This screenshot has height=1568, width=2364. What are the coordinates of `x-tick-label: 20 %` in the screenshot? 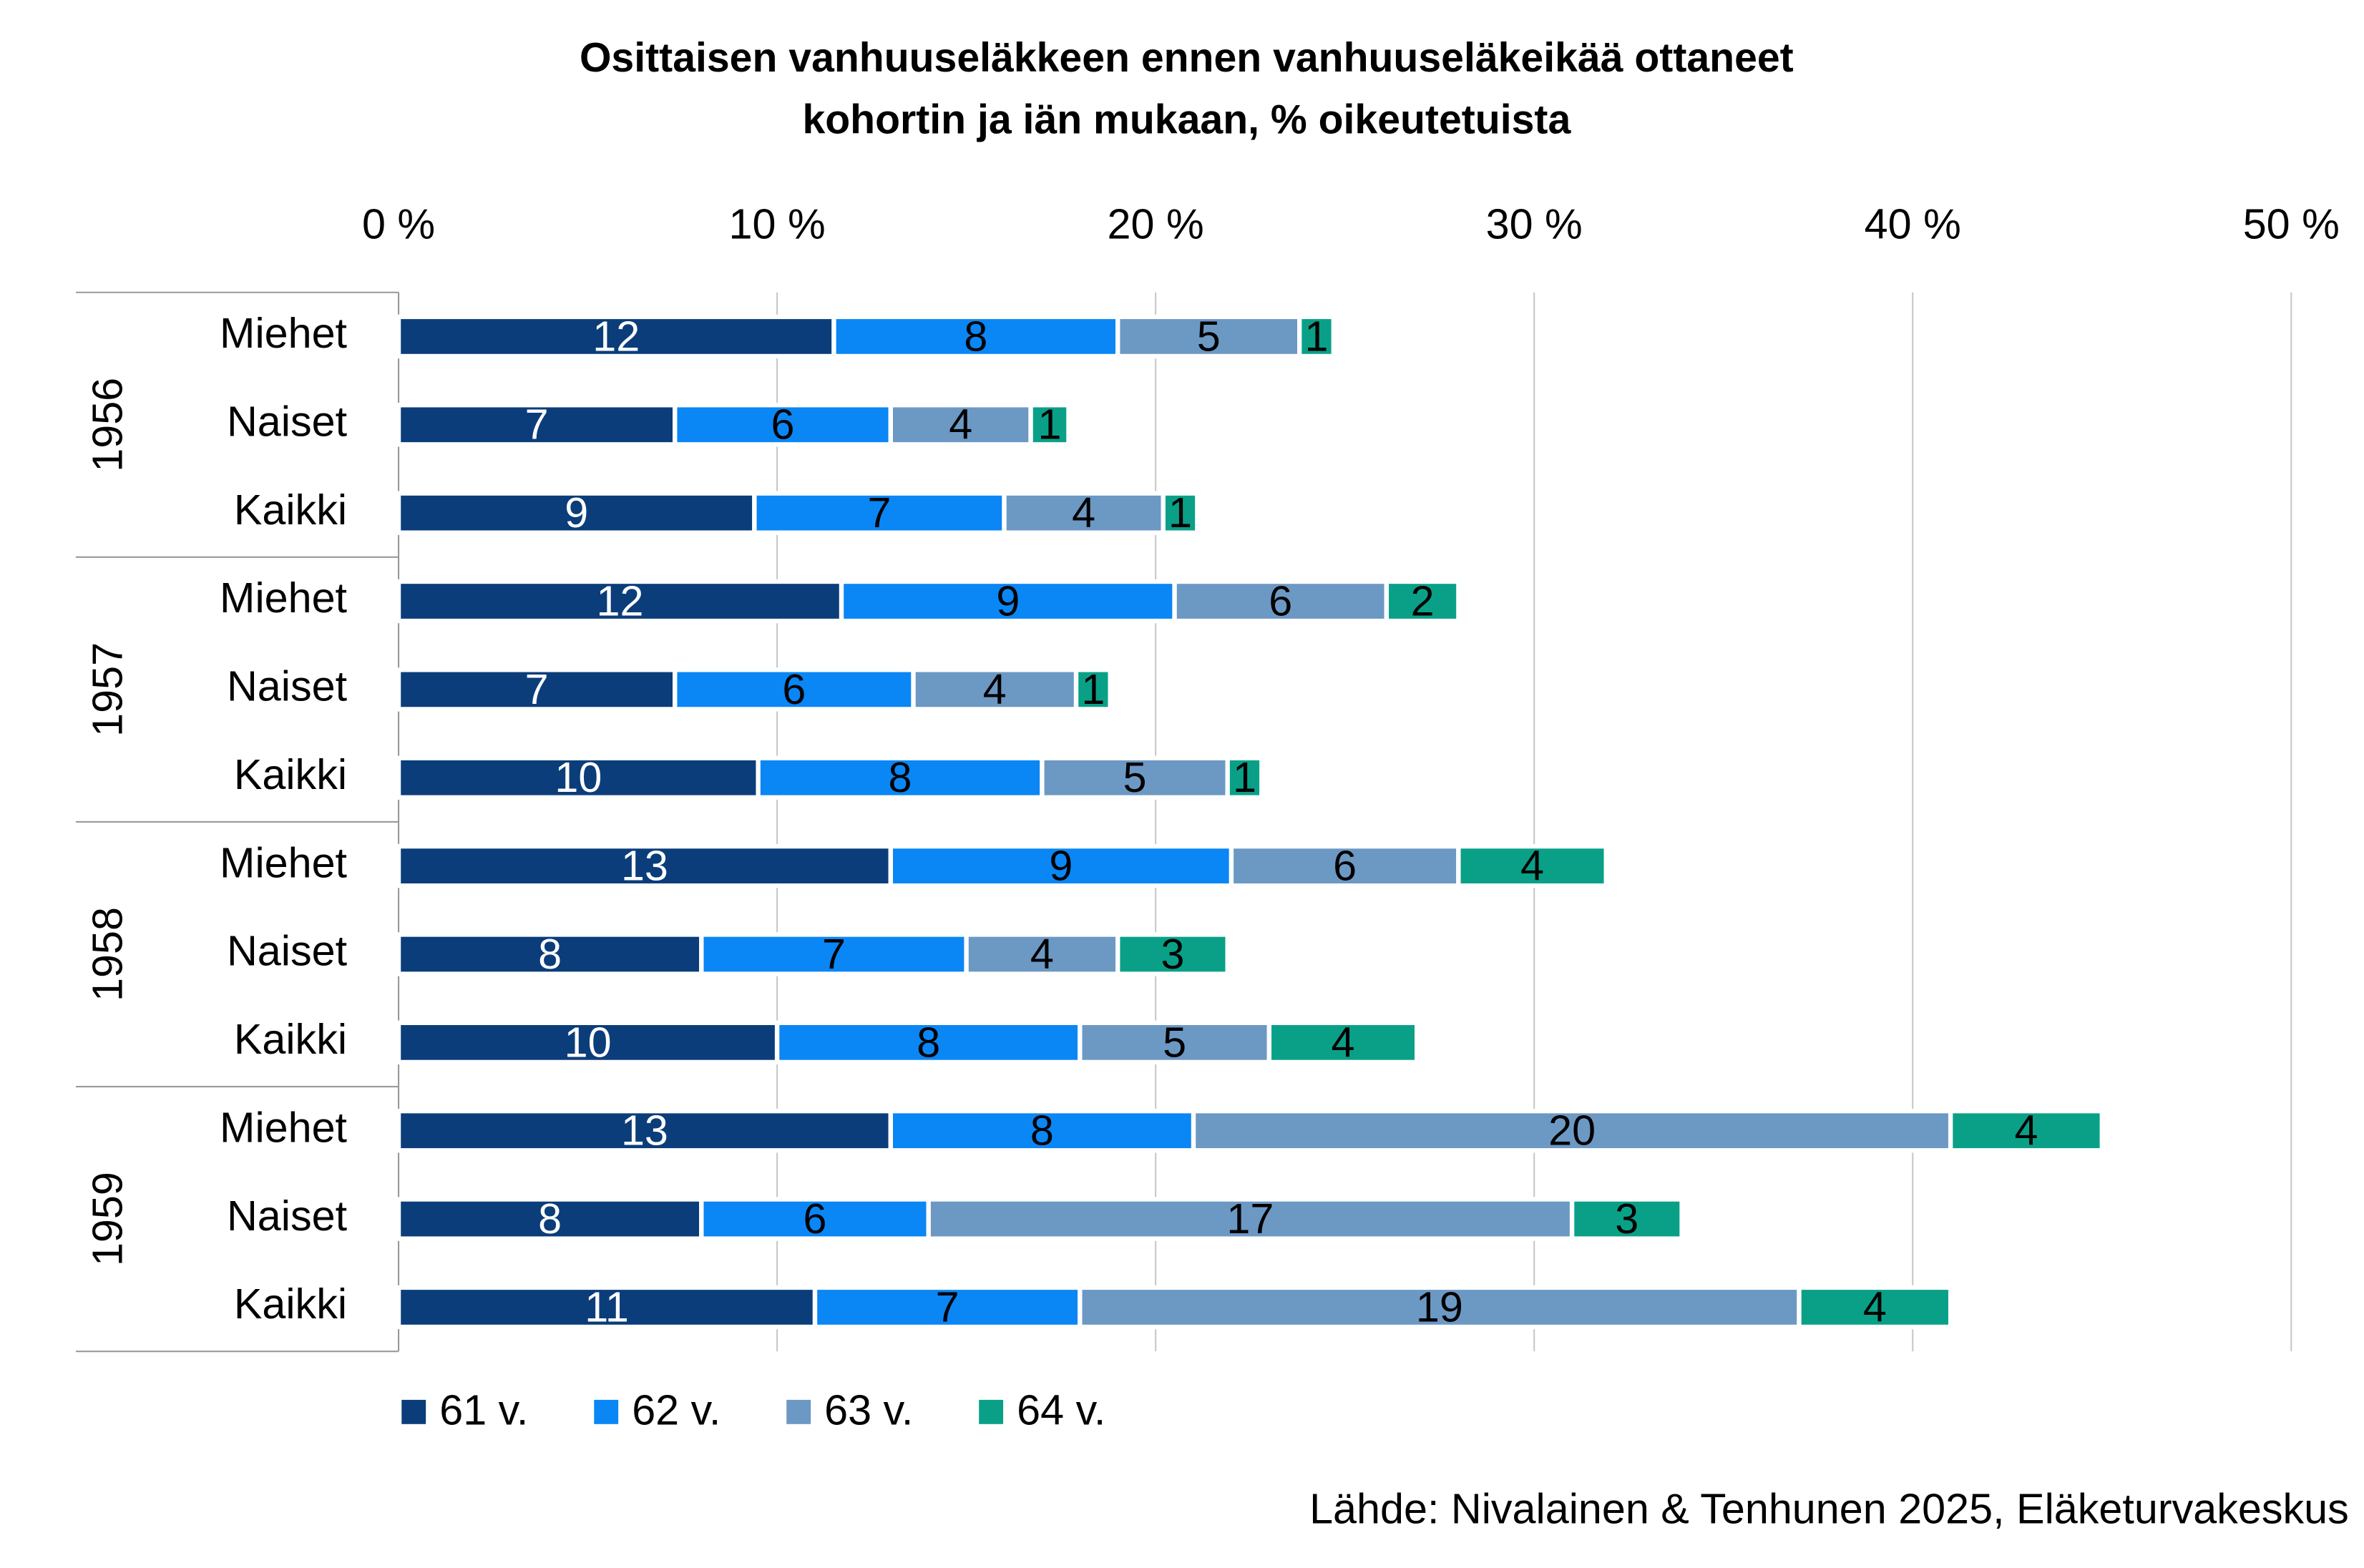 It's located at (1156, 224).